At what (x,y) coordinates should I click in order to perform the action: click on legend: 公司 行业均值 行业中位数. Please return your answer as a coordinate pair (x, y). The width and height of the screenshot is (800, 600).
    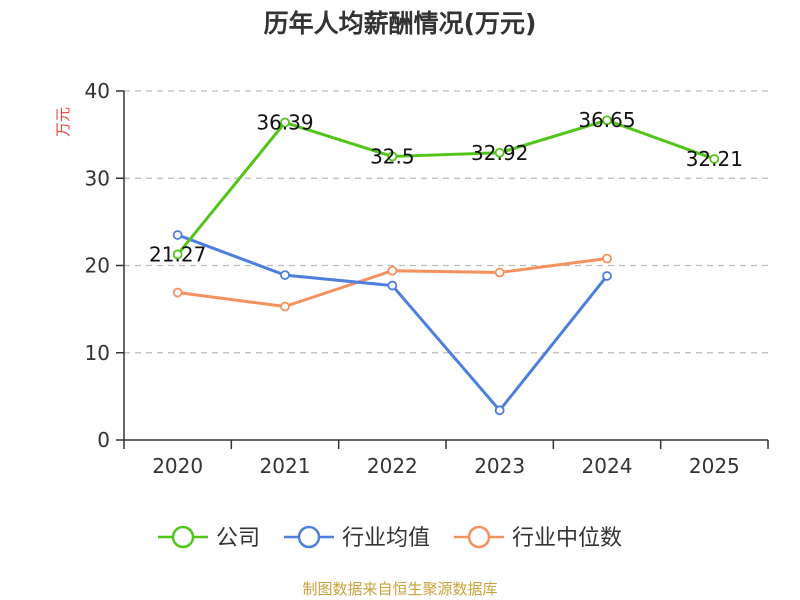
    Looking at the image, I should click on (390, 538).